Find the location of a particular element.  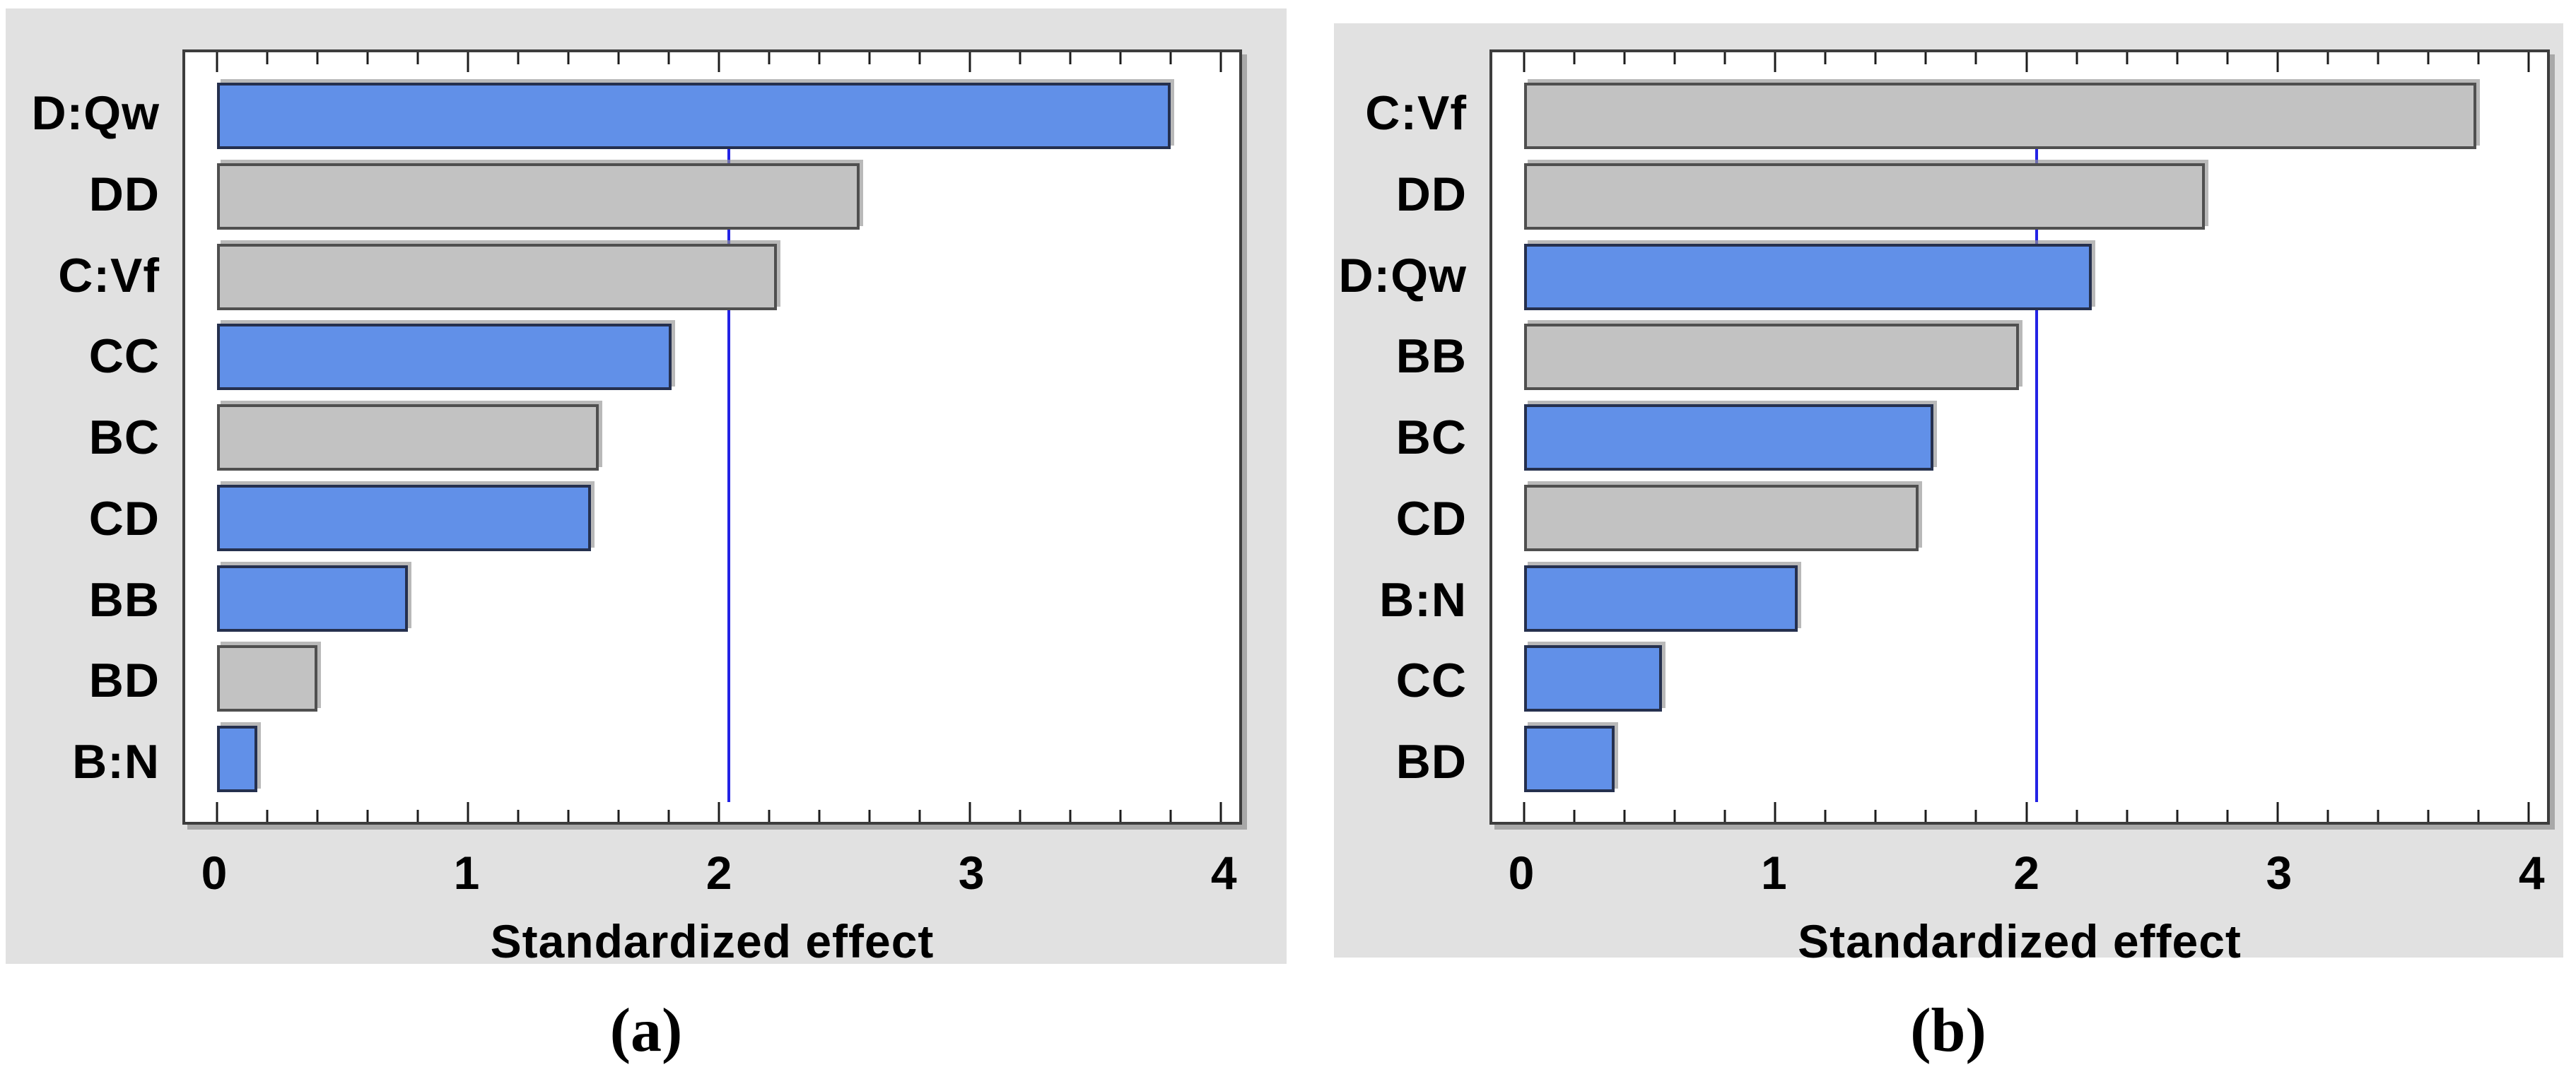

effect-bar-BB is located at coordinates (312, 598).